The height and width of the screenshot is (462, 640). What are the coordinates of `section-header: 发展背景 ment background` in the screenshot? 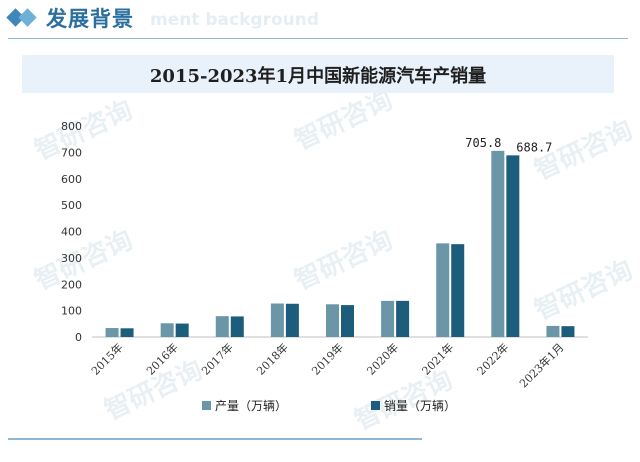 It's located at (320, 20).